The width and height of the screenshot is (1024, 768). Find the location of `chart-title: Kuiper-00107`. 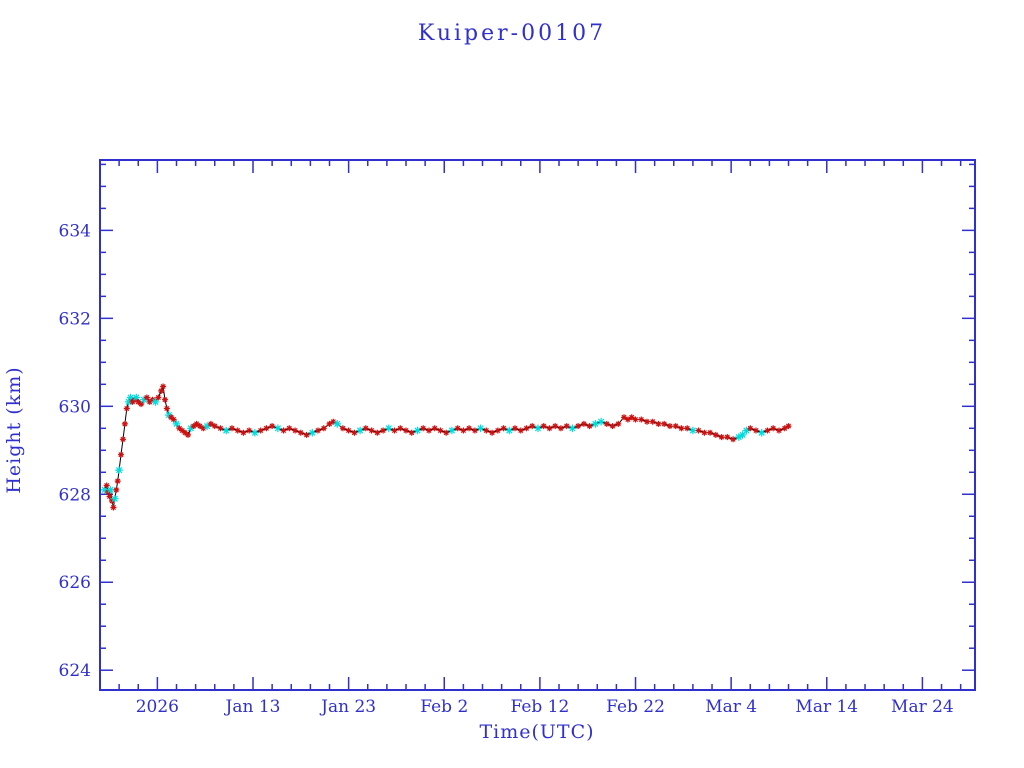

chart-title: Kuiper-00107 is located at coordinates (512, 33).